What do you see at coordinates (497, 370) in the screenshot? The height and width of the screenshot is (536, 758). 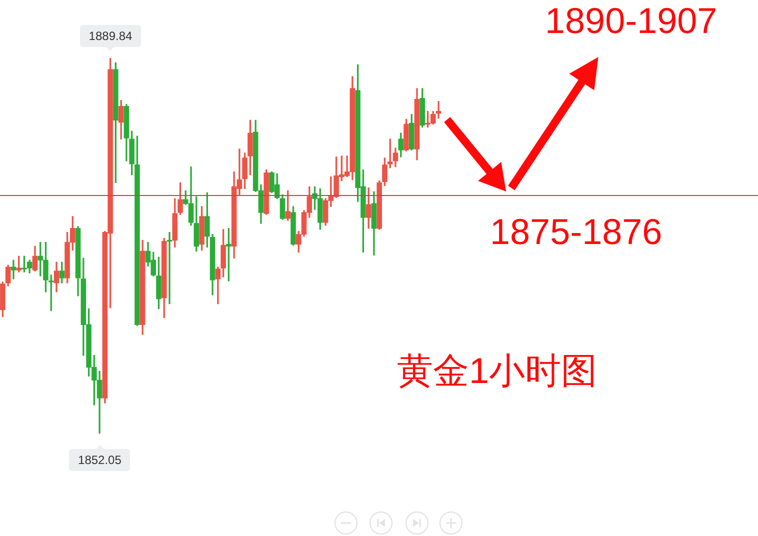 I see `text: 黄金1小时图` at bounding box center [497, 370].